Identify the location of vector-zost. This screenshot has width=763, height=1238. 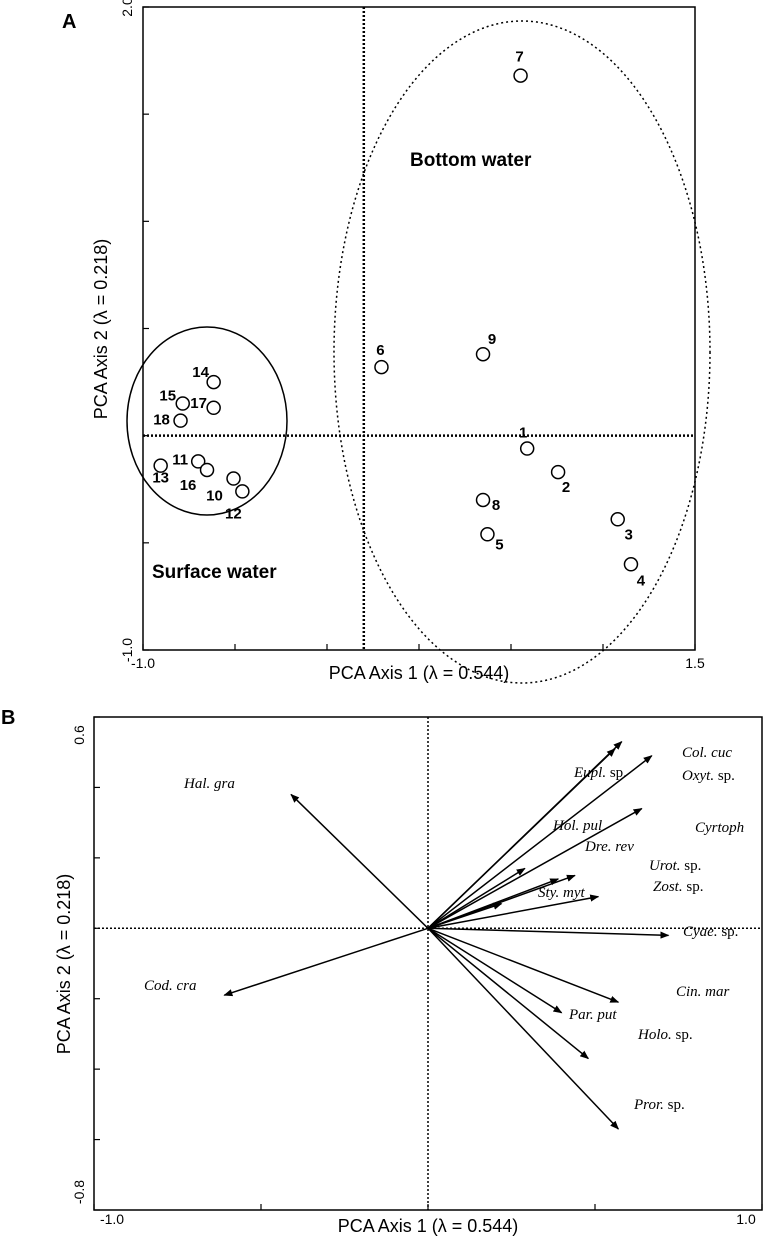
(513, 912).